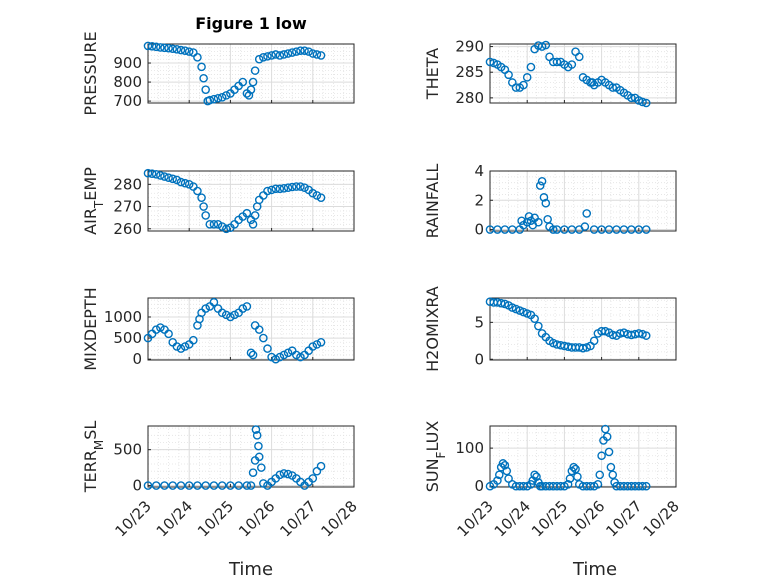  Describe the element at coordinates (586, 518) in the screenshot. I see `x-tick-label: 10/26` at that location.